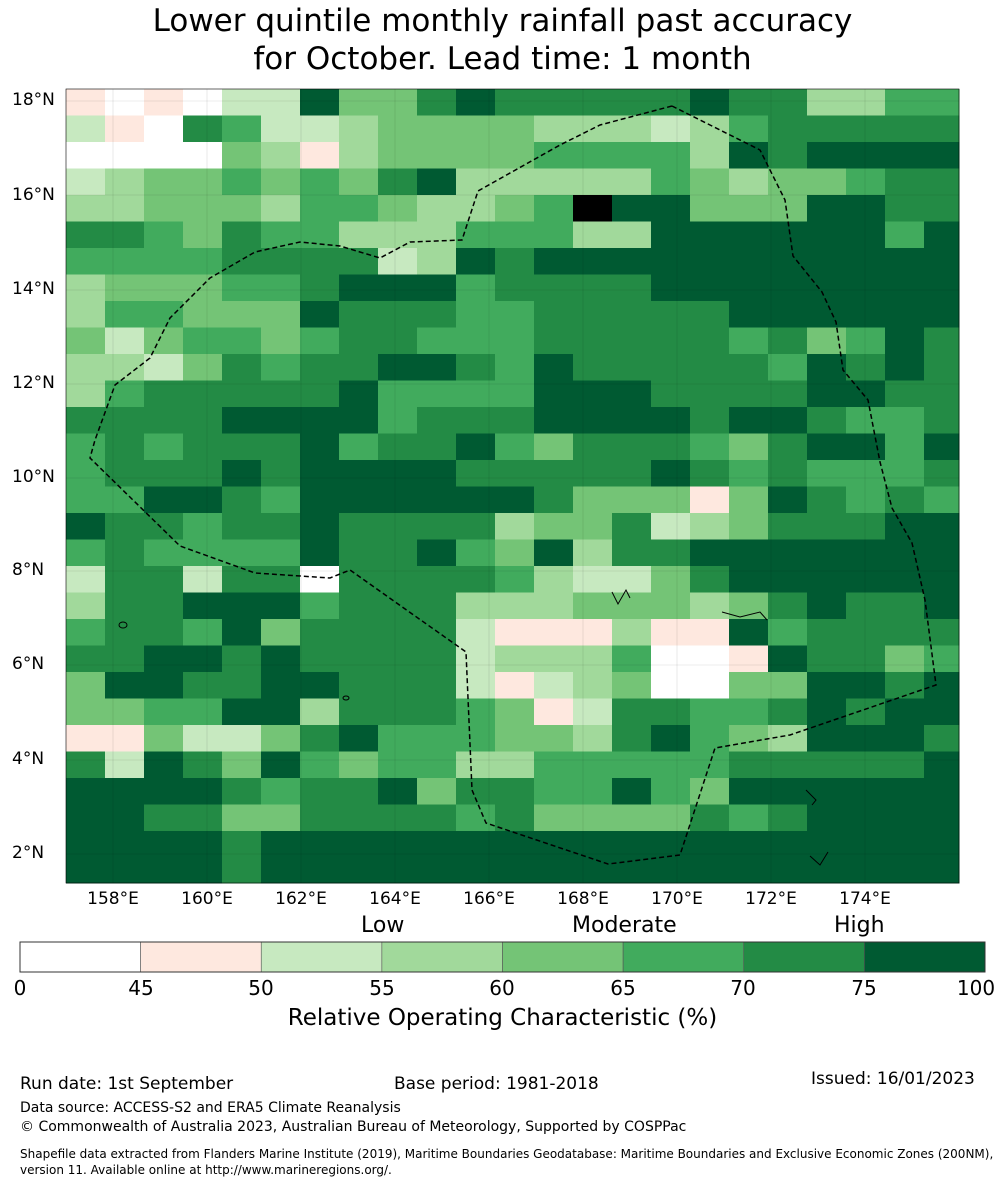  I want to click on lat-tick-label: 8°N, so click(28, 570).